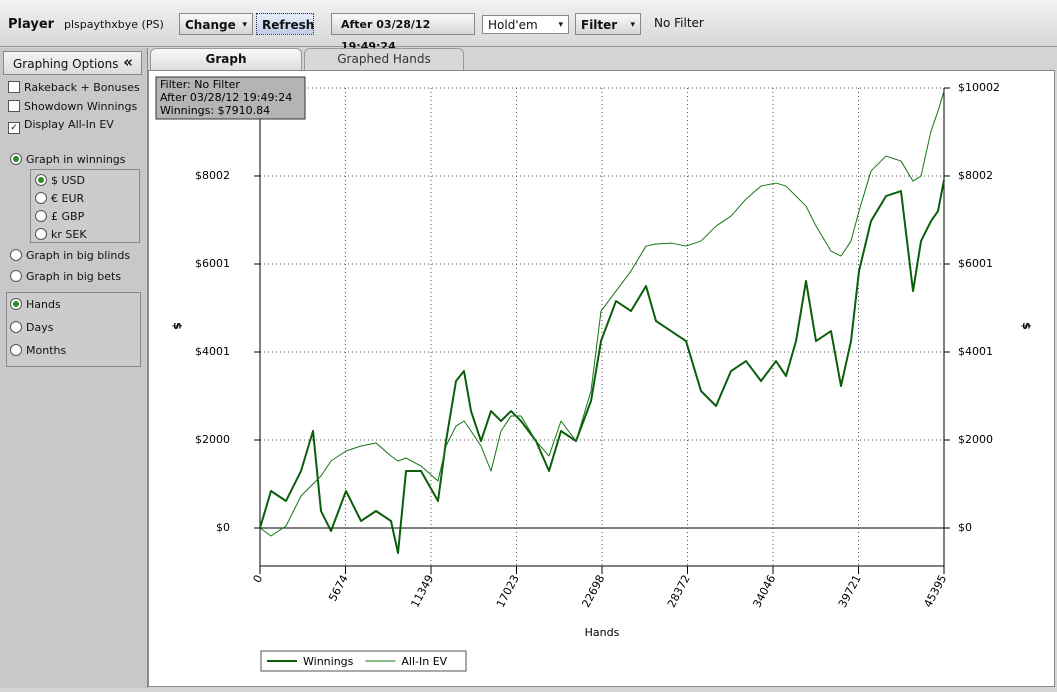 The width and height of the screenshot is (1057, 692). Describe the element at coordinates (216, 24) in the screenshot. I see `change-button: Change` at that location.